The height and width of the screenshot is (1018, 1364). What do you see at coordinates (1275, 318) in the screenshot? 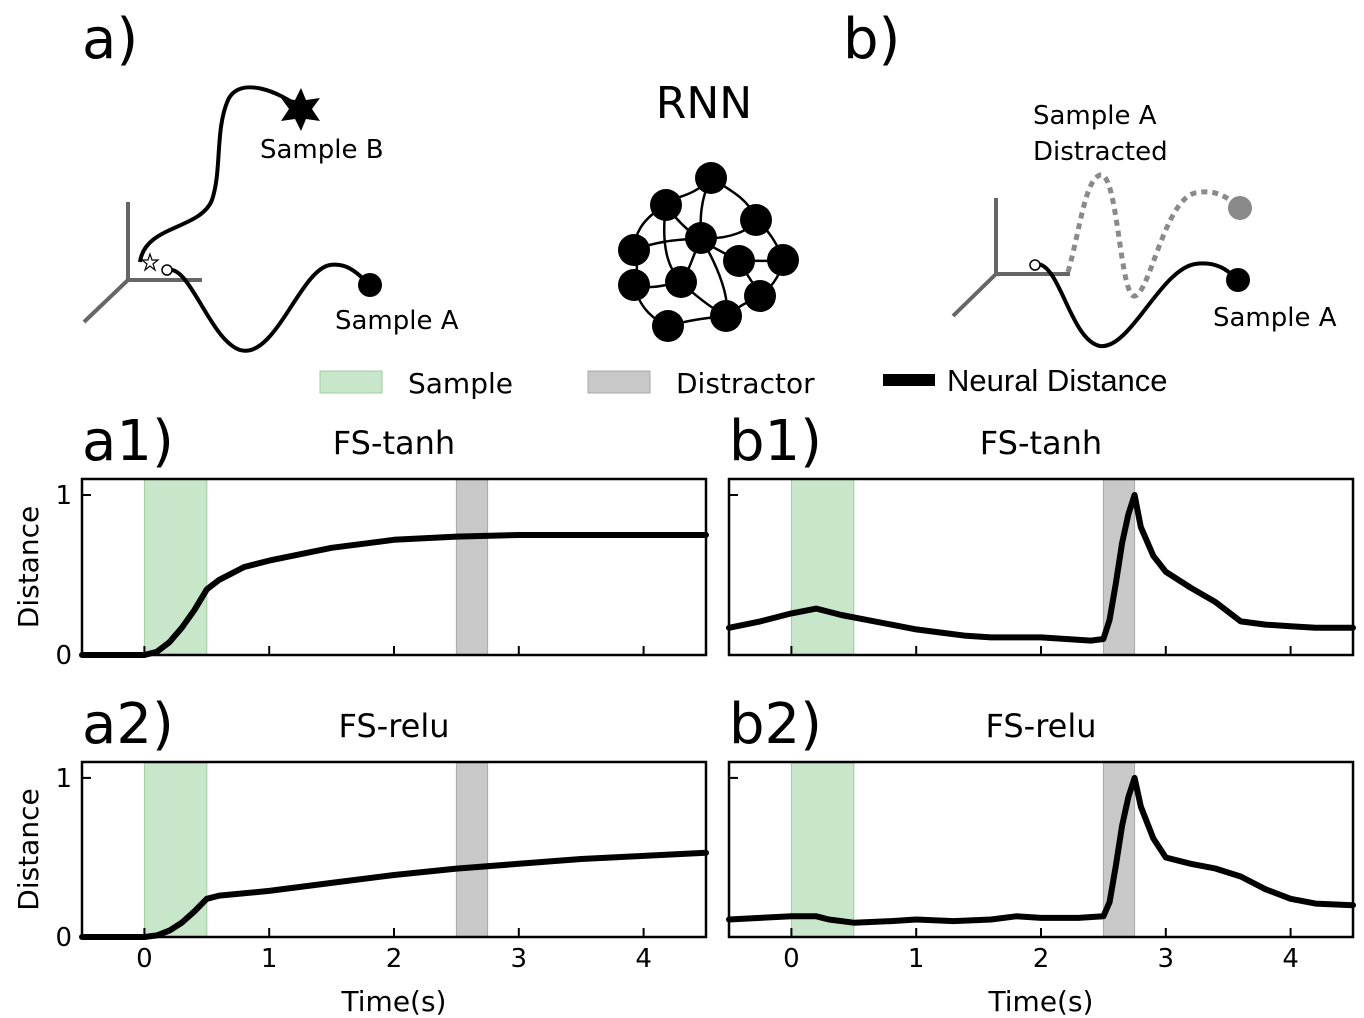
I see `label-sample-a-b: Sample A` at bounding box center [1275, 318].